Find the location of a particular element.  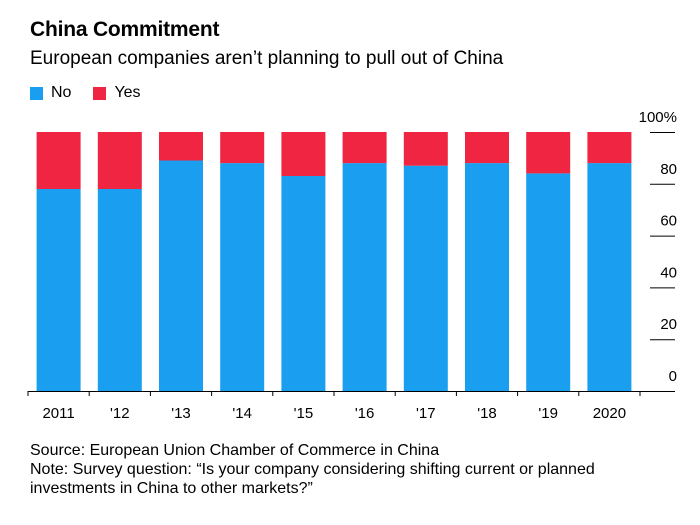

x-tick-label: '18 is located at coordinates (487, 413).